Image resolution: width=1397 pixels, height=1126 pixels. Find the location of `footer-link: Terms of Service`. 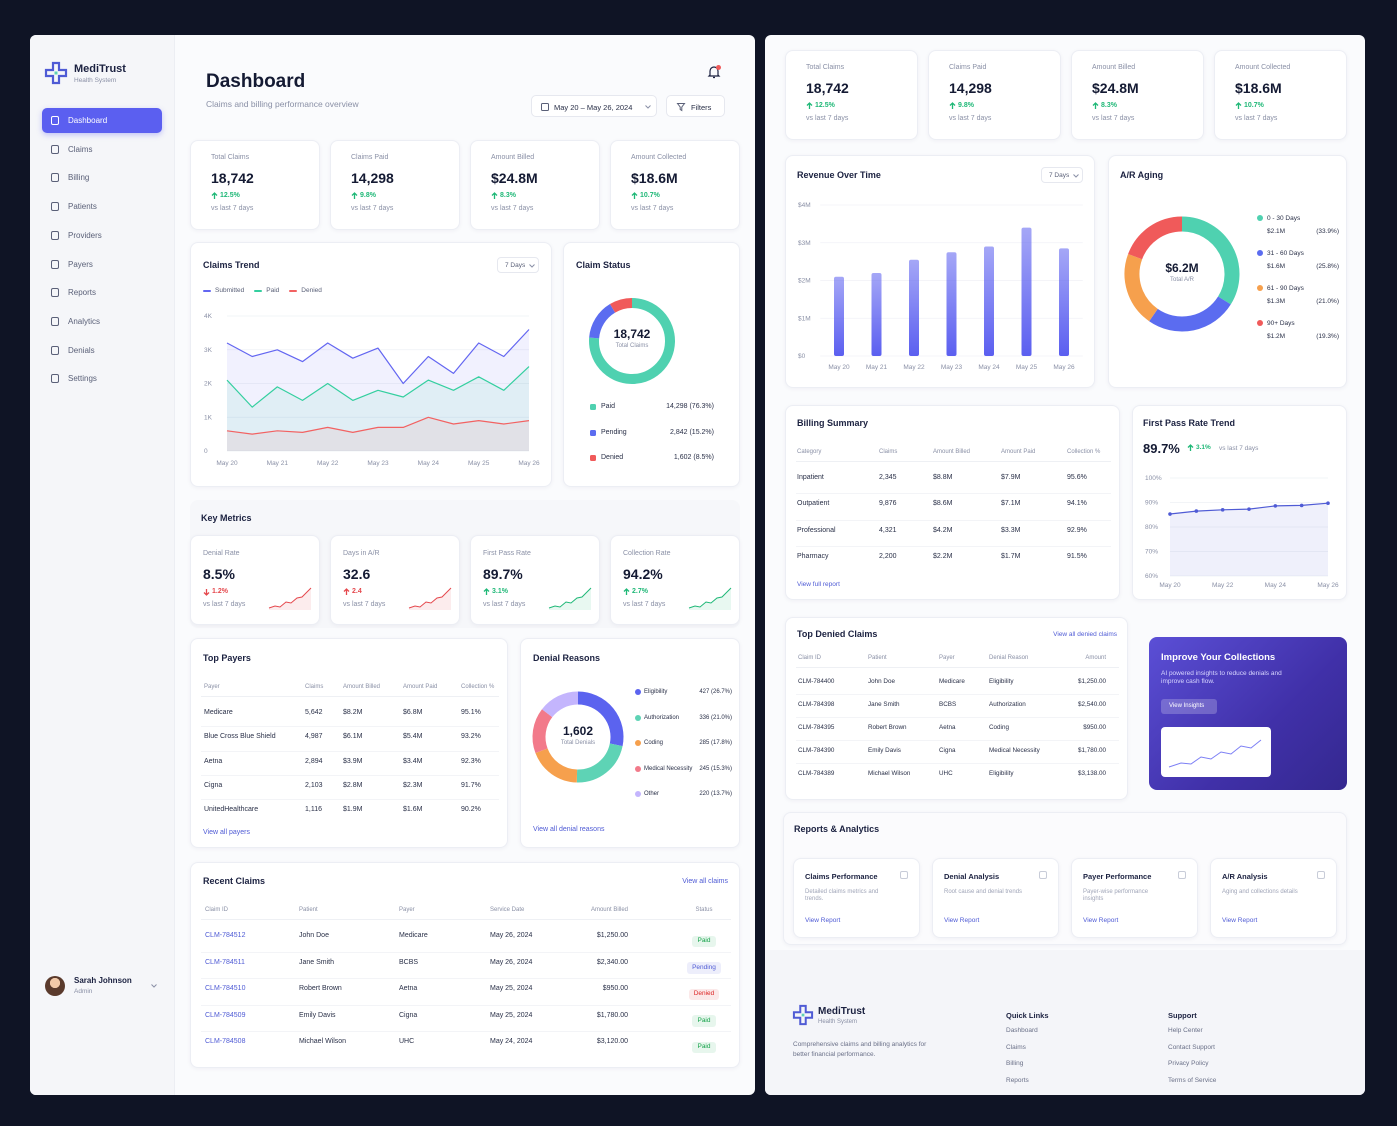

footer-link: Terms of Service is located at coordinates (1192, 1080).